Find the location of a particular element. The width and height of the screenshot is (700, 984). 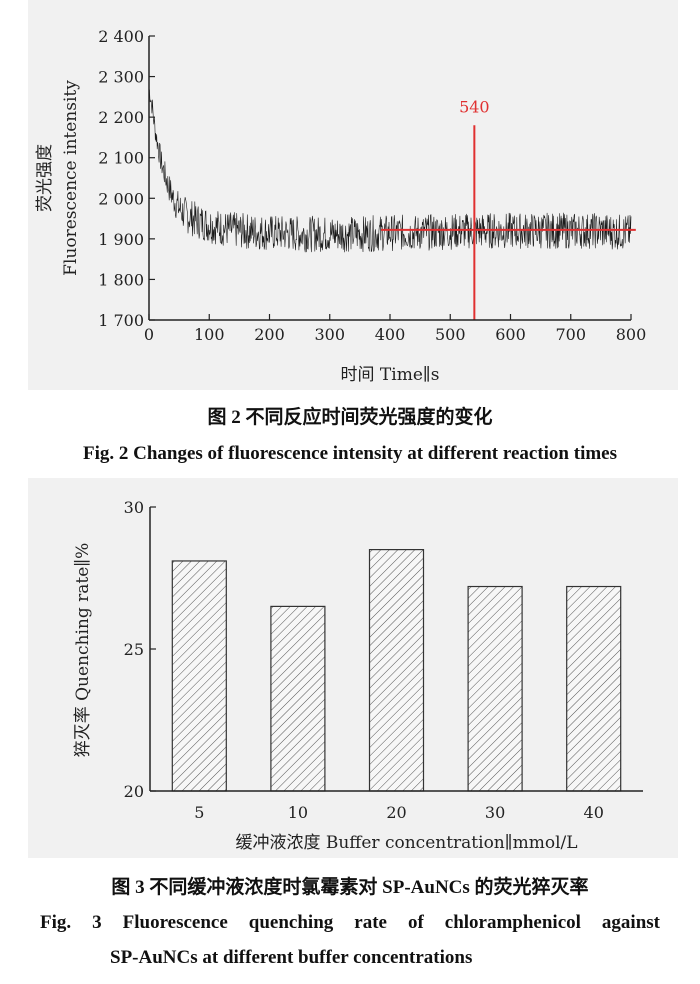

figure3-caption-cn: 图 3 不同缓冲液浓度时氯霉素对 SP-AuNCs 的荧光猝灭率 is located at coordinates (350, 887).